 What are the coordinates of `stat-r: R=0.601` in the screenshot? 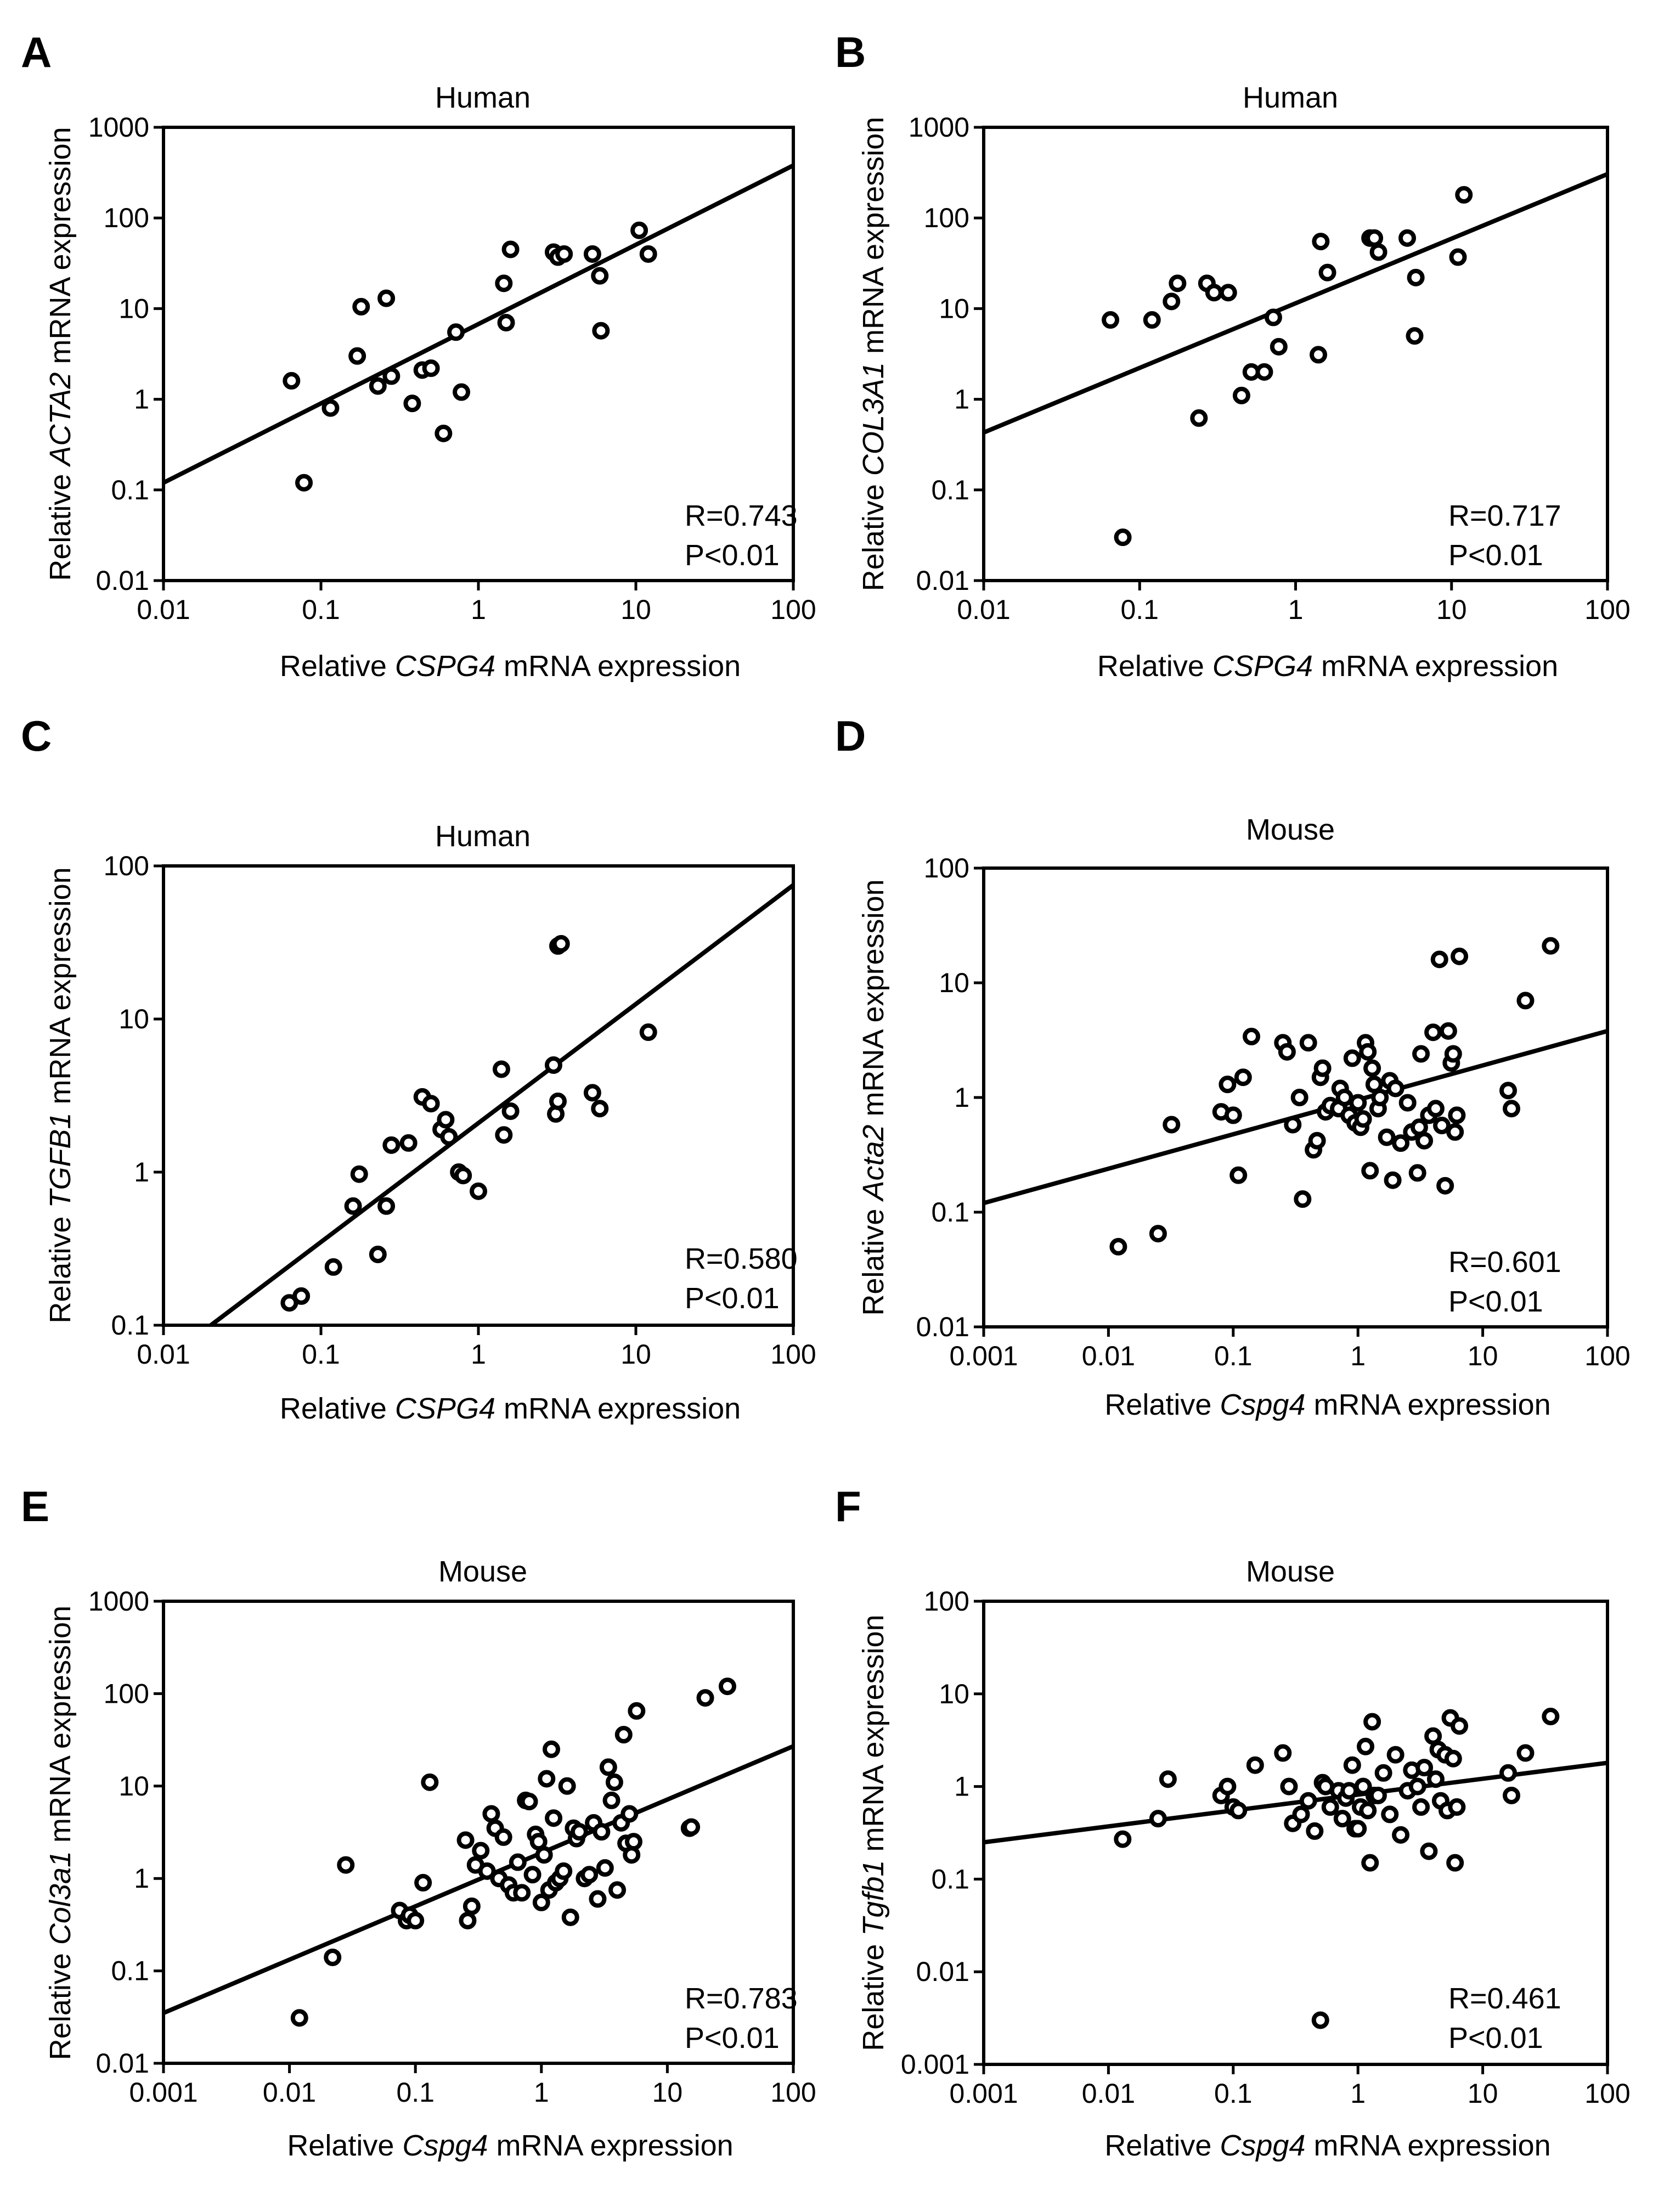 It's located at (1505, 1263).